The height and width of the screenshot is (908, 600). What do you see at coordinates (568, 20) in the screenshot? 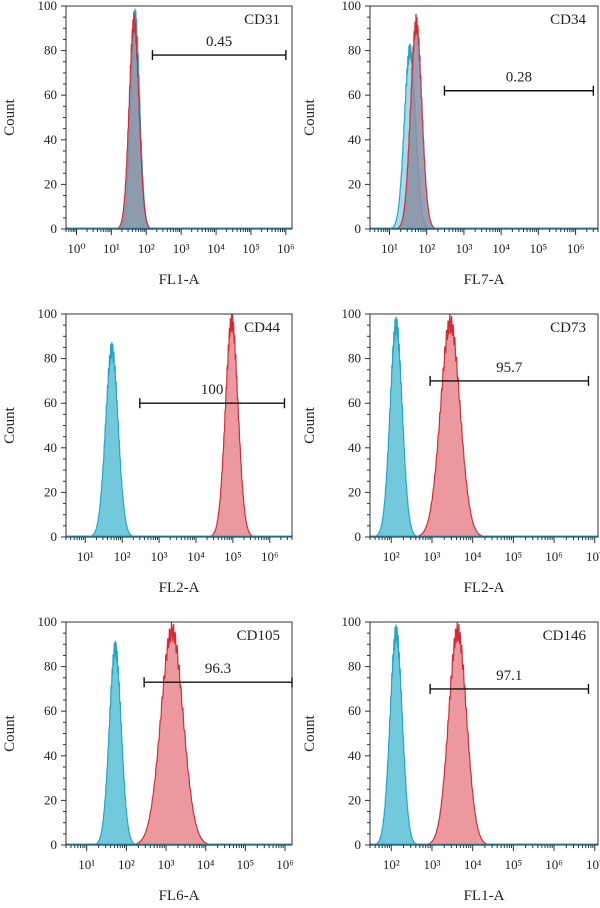
I see `panel-title: CD34` at bounding box center [568, 20].